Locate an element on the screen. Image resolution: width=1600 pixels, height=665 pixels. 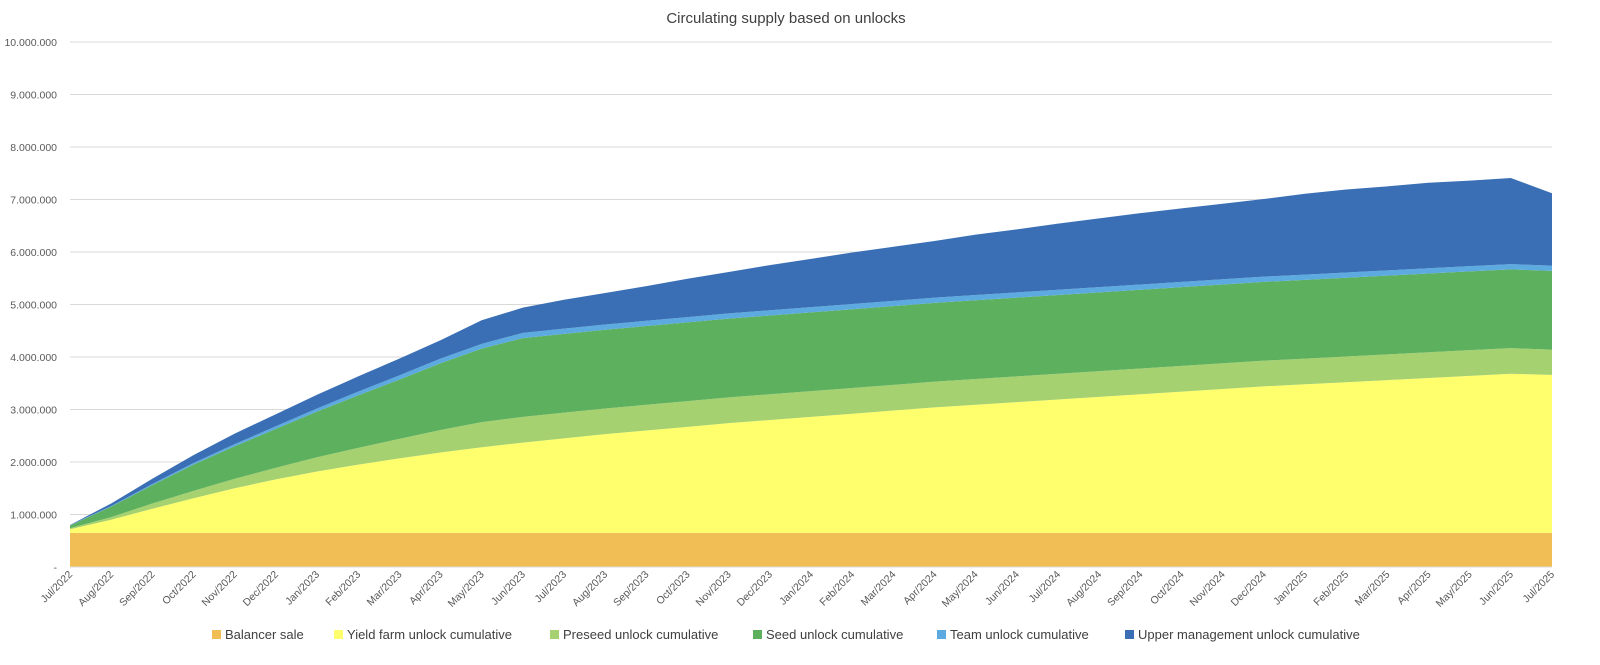
x-tick-label: Jun/2024 is located at coordinates (1002, 588).